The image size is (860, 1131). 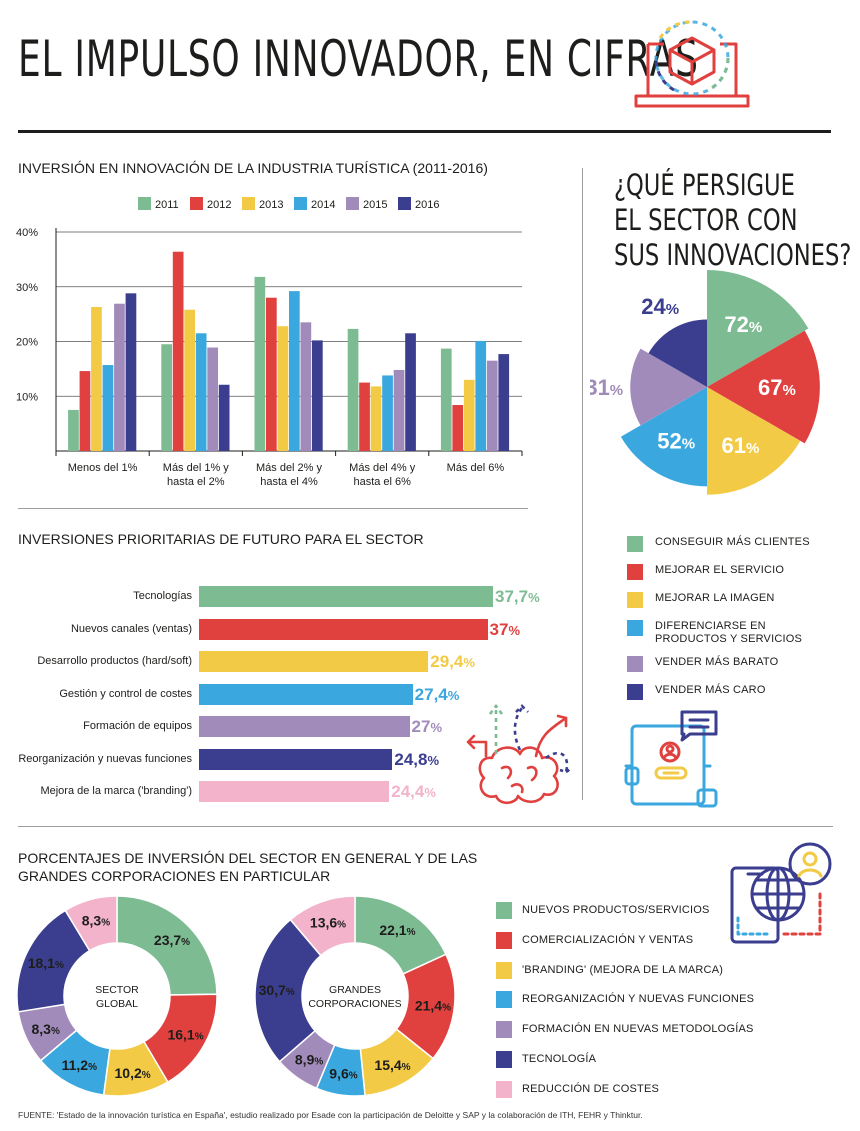 I want to click on bar-value-label: 37%, so click(x=505, y=629).